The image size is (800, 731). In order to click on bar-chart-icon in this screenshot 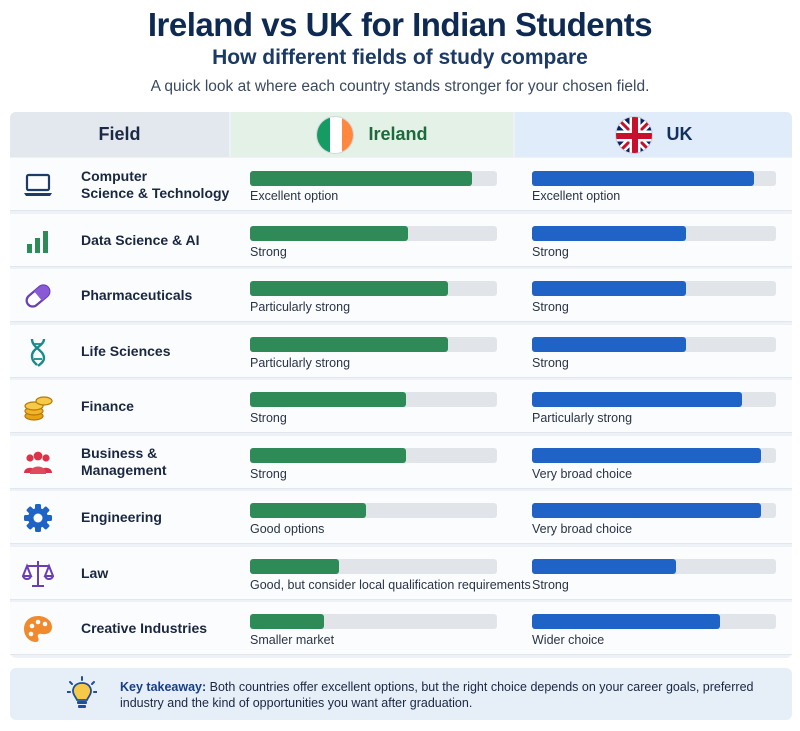, I will do `click(38, 241)`.